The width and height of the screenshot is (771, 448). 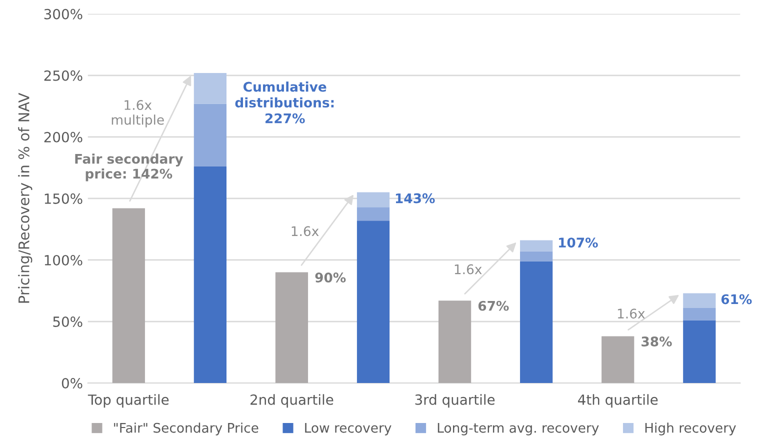 What do you see at coordinates (690, 429) in the screenshot?
I see `legend-label: High recovery` at bounding box center [690, 429].